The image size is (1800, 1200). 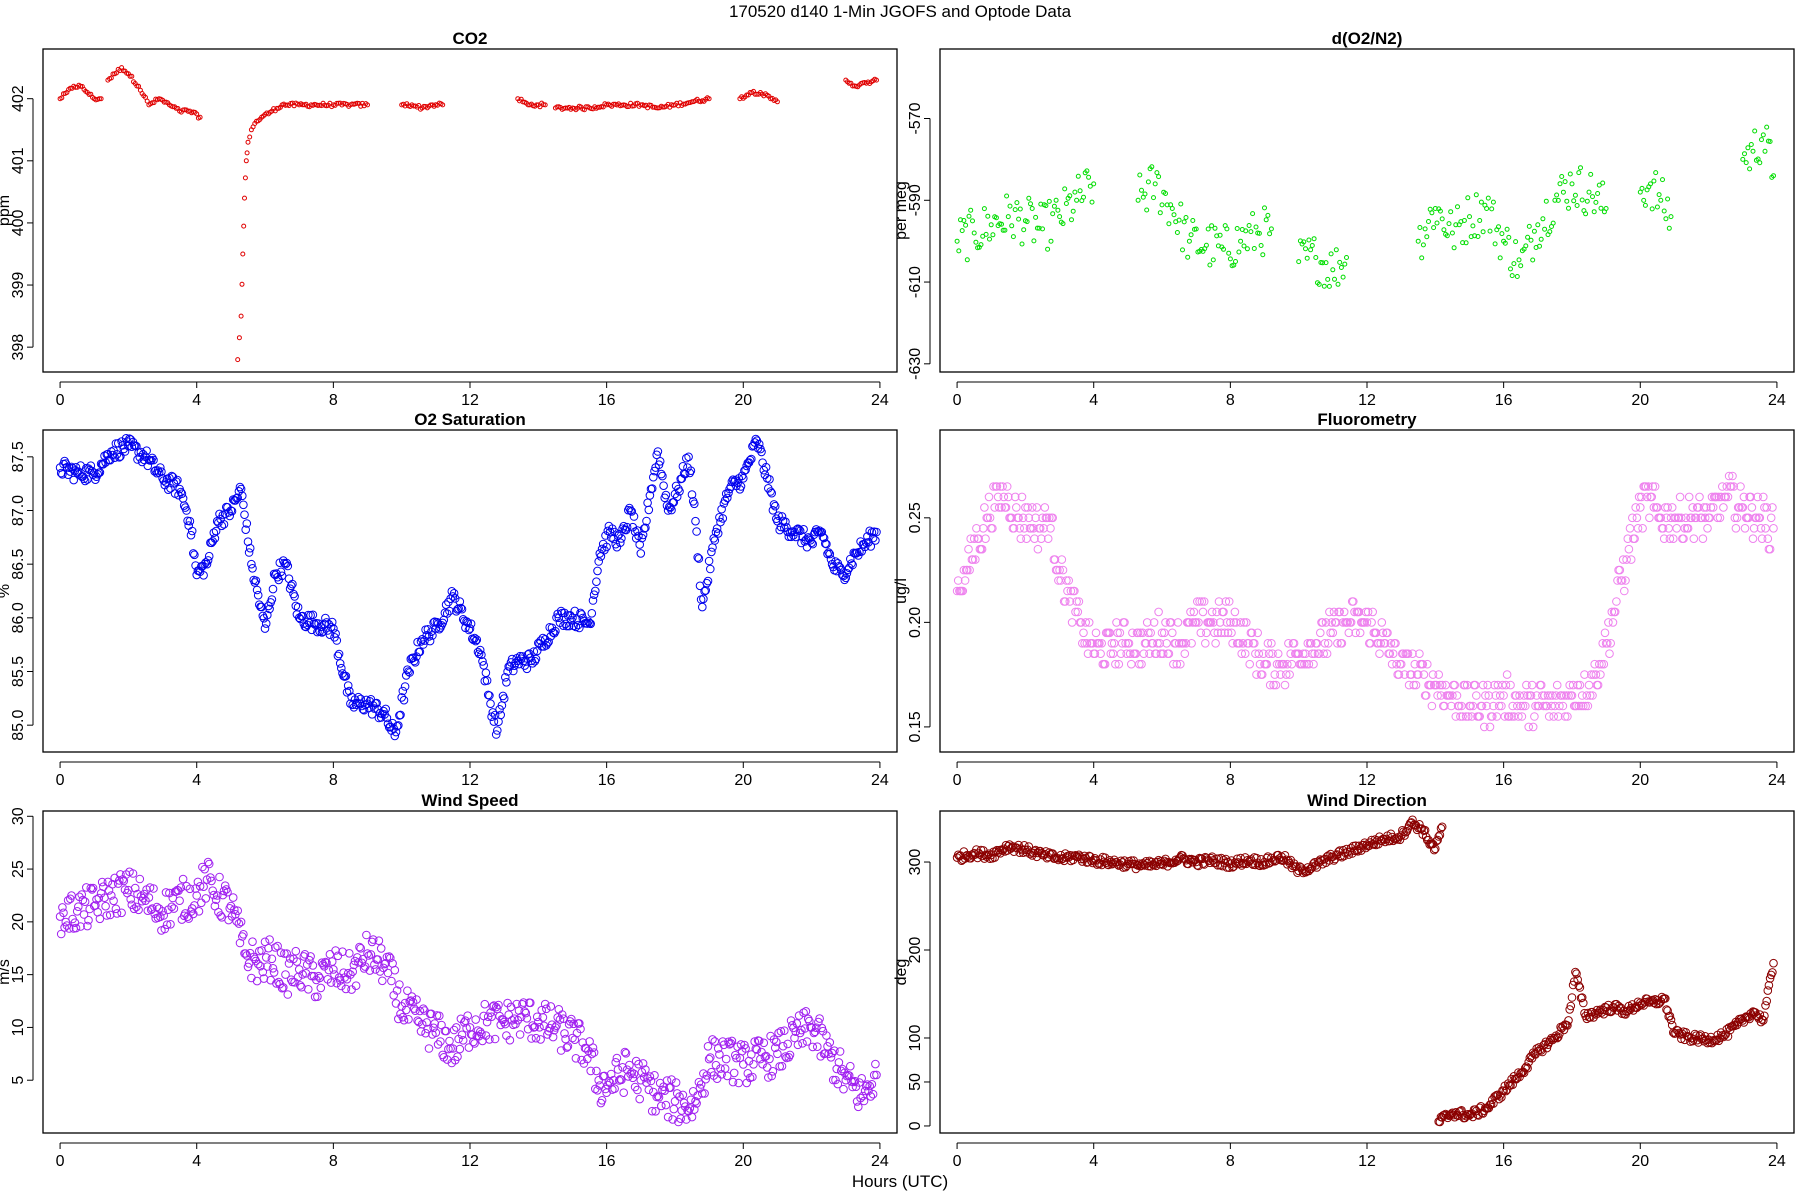 I want to click on x-tick-label-wspd: 4, so click(x=196, y=1161).